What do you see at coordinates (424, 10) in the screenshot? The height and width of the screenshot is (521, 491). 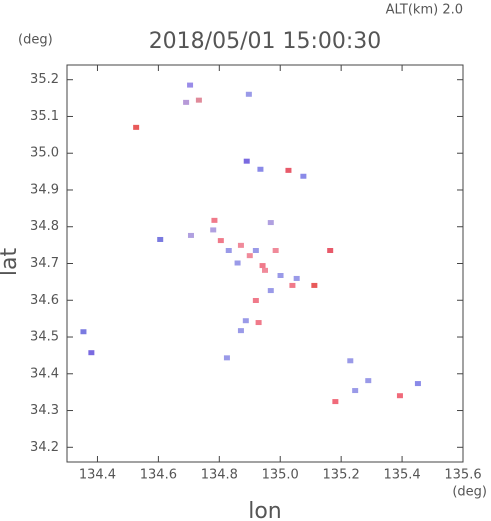 I see `annotation: ALT(km) 2.0` at bounding box center [424, 10].